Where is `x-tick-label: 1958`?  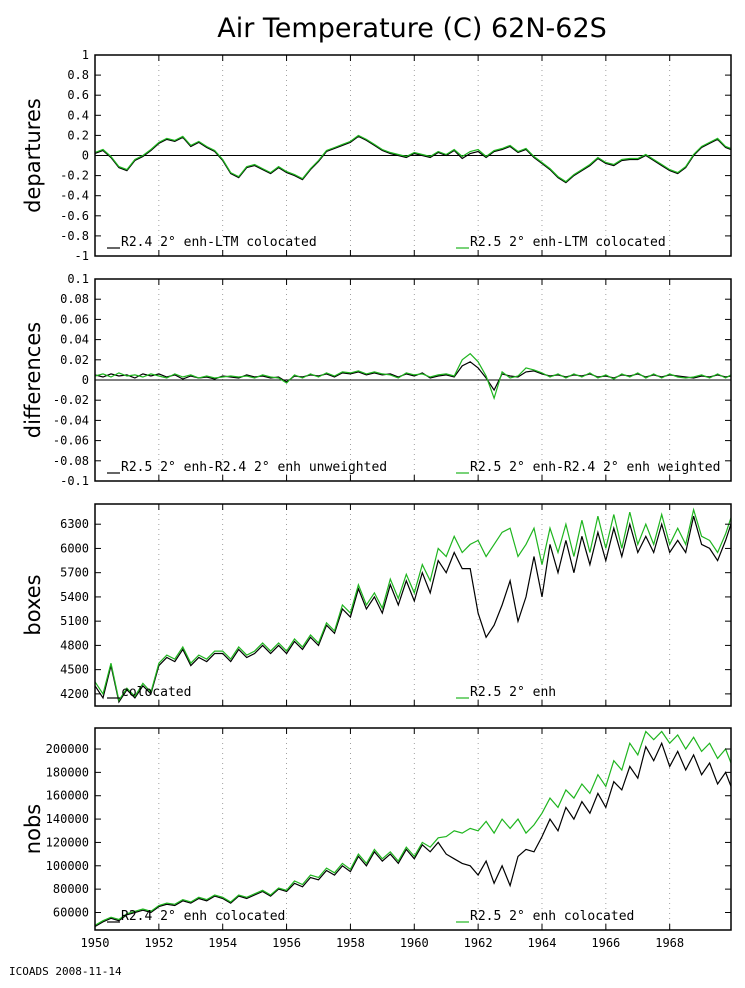 x-tick-label: 1958 is located at coordinates (350, 943).